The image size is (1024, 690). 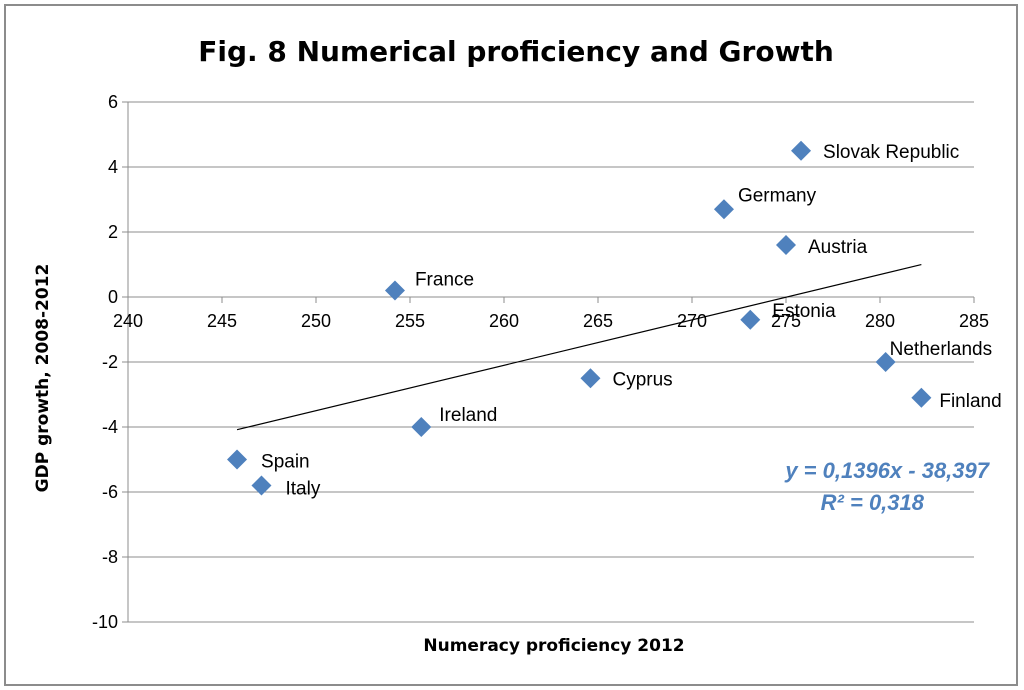 What do you see at coordinates (421, 427) in the screenshot?
I see `point-ireland` at bounding box center [421, 427].